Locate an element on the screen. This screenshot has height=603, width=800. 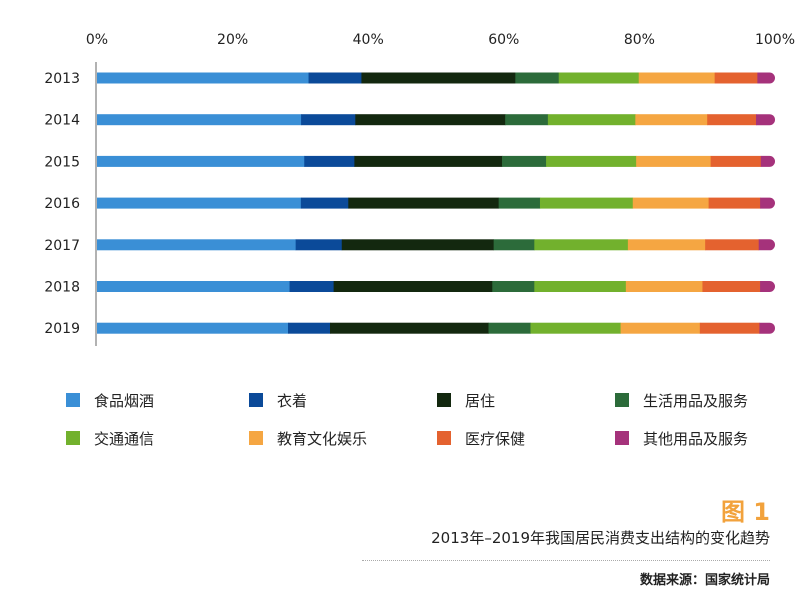
y-category-label: 2015 is located at coordinates (62, 162).